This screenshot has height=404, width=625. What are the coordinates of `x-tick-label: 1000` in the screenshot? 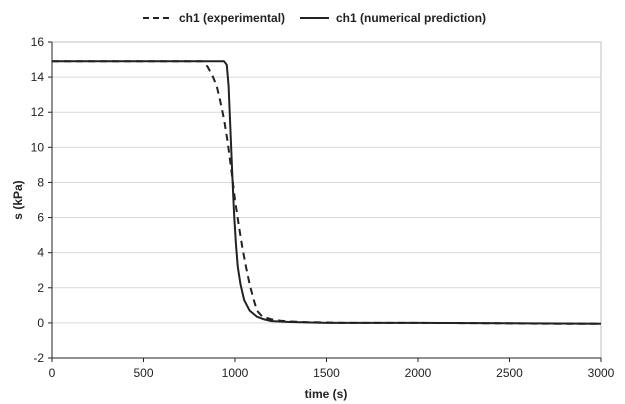 It's located at (235, 373).